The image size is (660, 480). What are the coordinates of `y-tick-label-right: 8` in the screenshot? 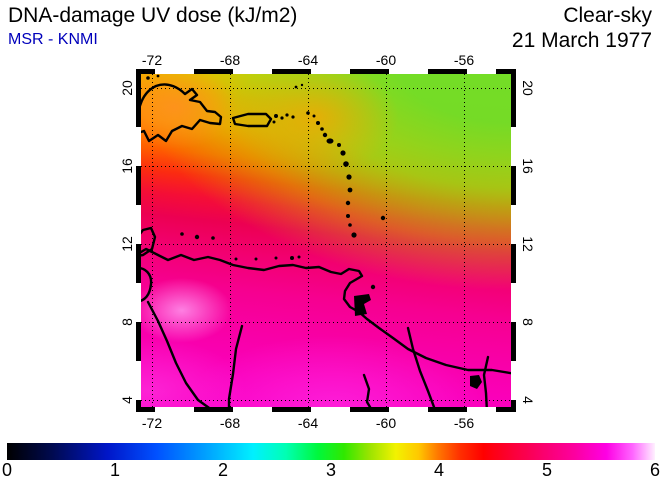 It's located at (528, 322).